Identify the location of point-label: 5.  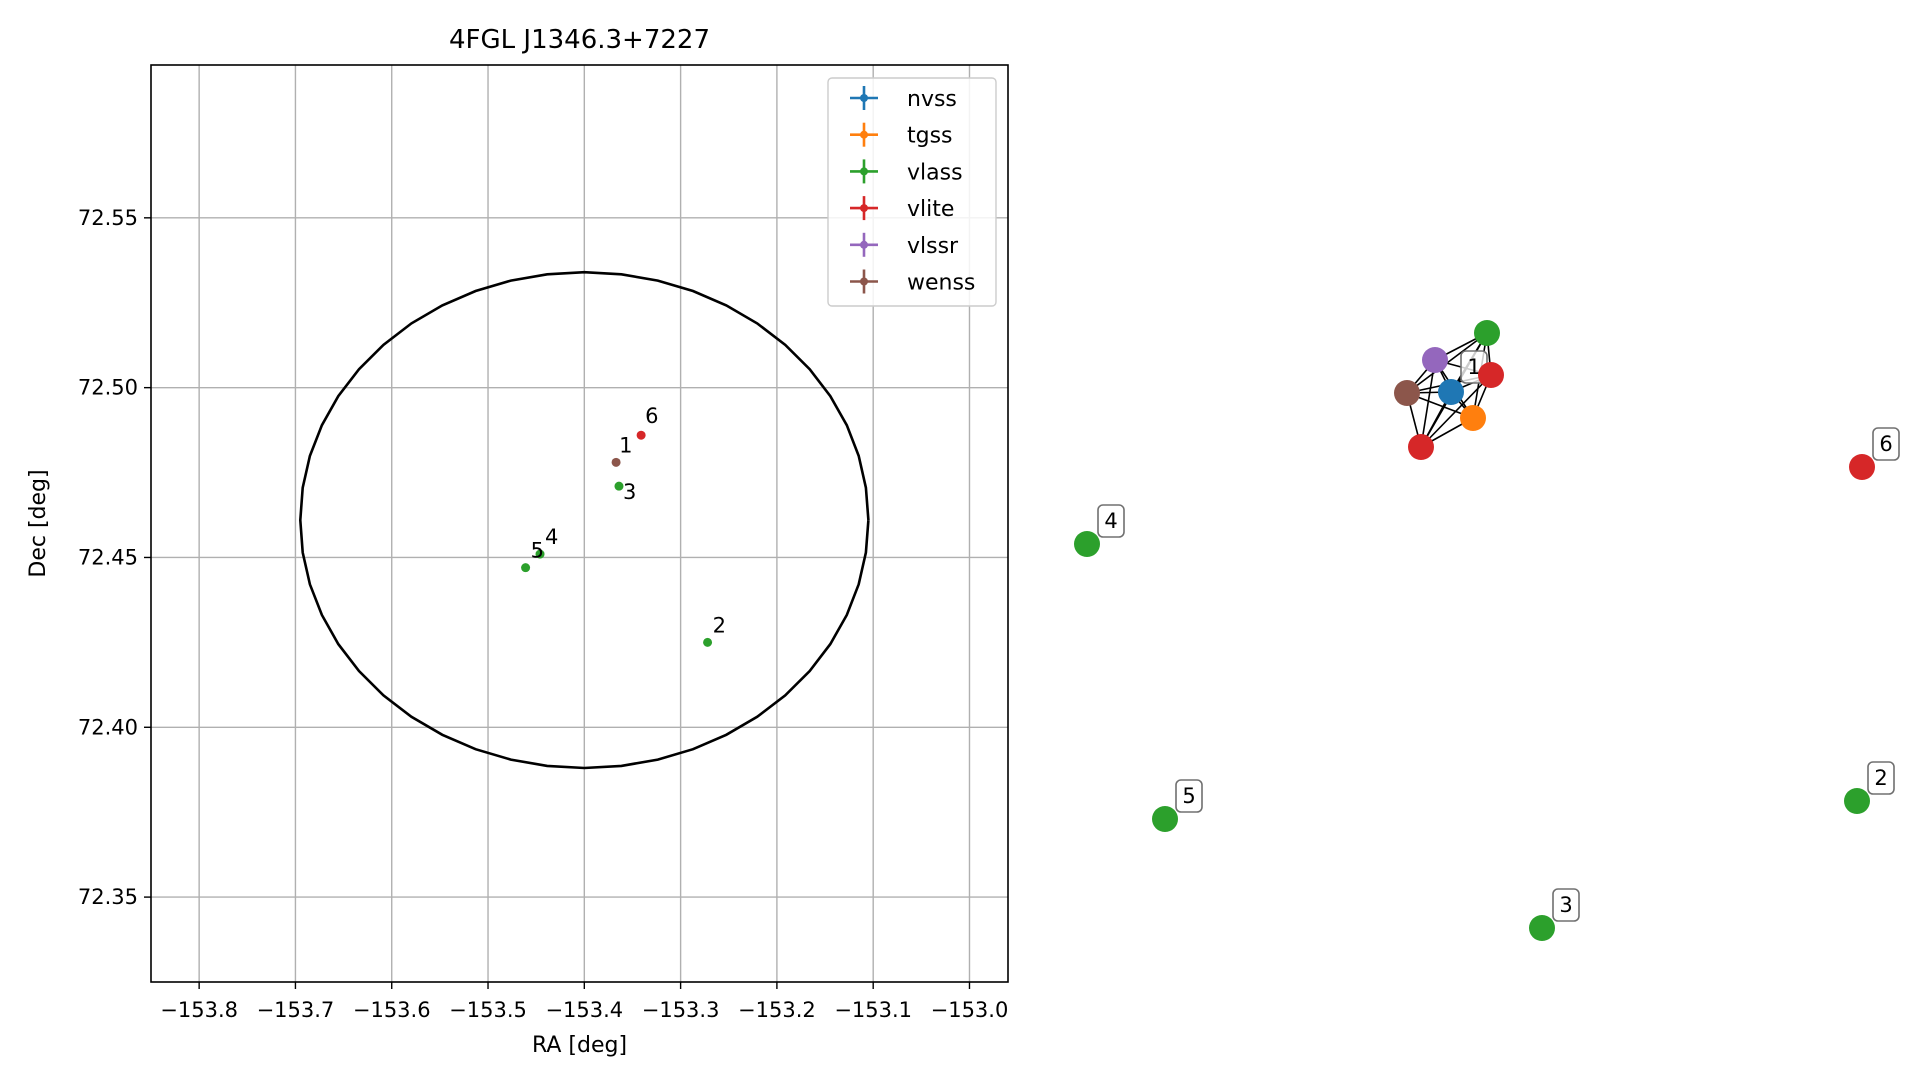
(537, 551).